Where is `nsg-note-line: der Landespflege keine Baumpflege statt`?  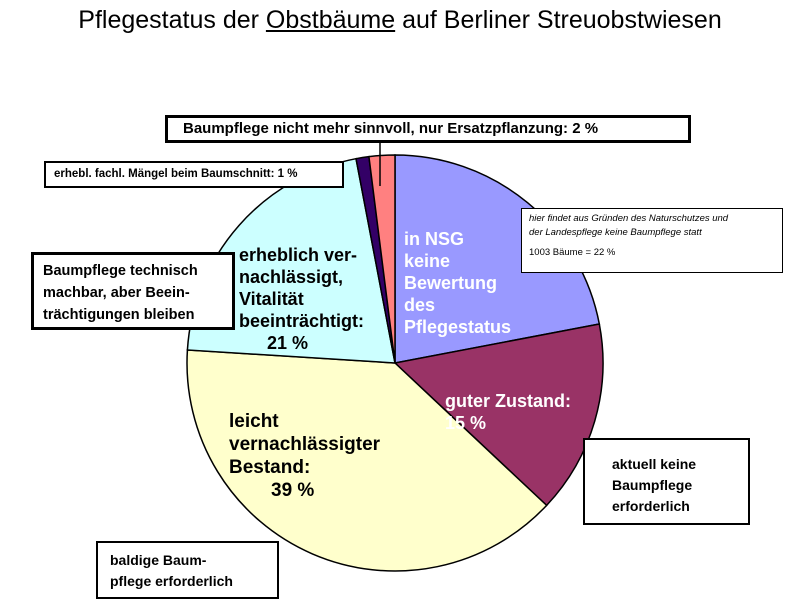 nsg-note-line: der Landespflege keine Baumpflege statt is located at coordinates (615, 232).